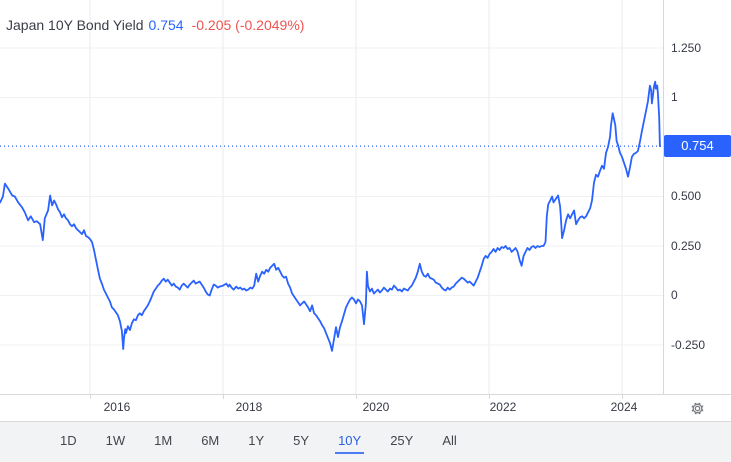 This screenshot has height=462, width=731. I want to click on price-change-pct: (-0.2049%), so click(270, 25).